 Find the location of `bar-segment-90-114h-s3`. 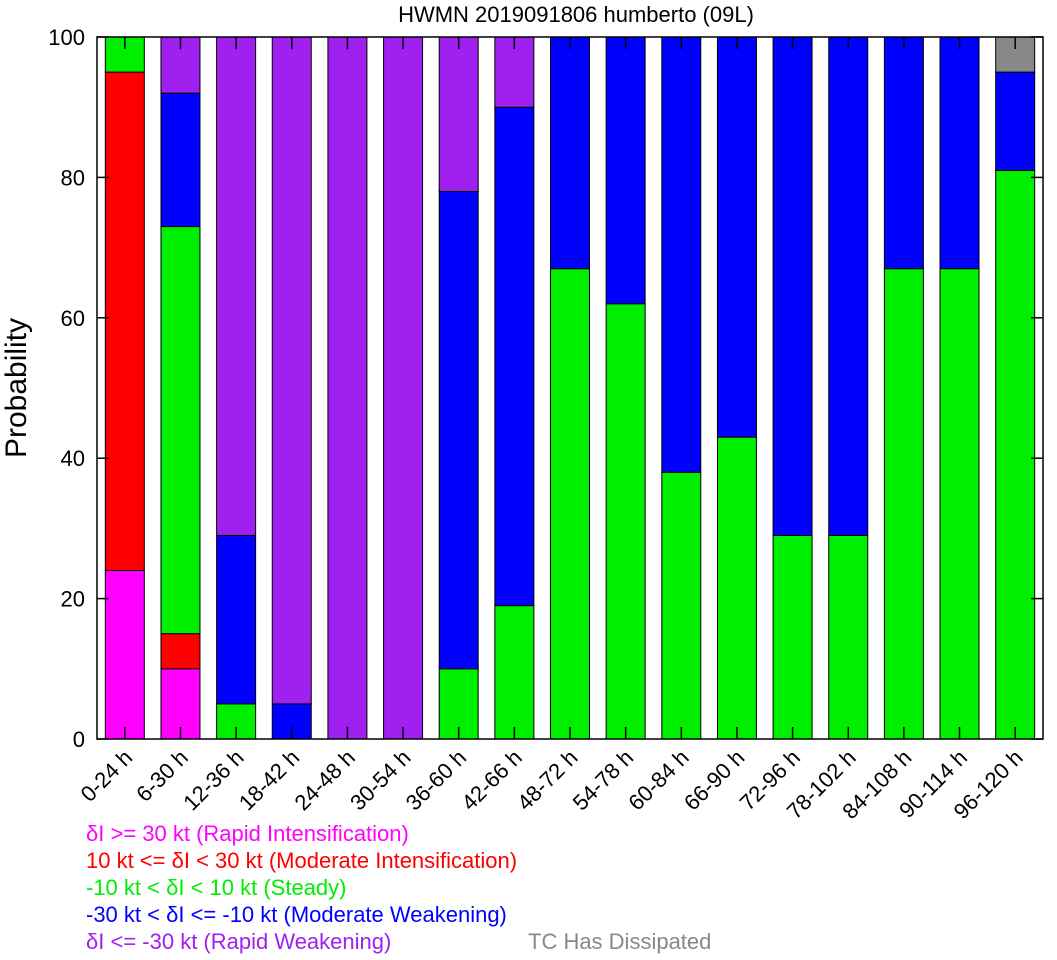

bar-segment-90-114h-s3 is located at coordinates (959, 153).